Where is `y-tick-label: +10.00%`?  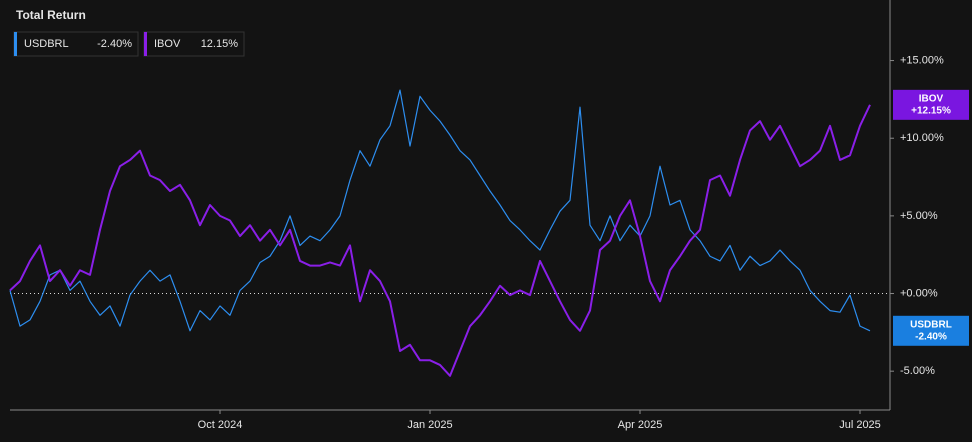
y-tick-label: +10.00% is located at coordinates (922, 138).